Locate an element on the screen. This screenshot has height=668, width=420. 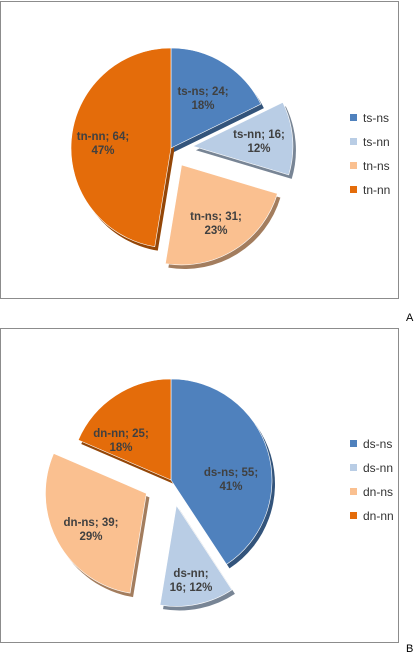
pie-slice-ds-nn is located at coordinates (196, 555).